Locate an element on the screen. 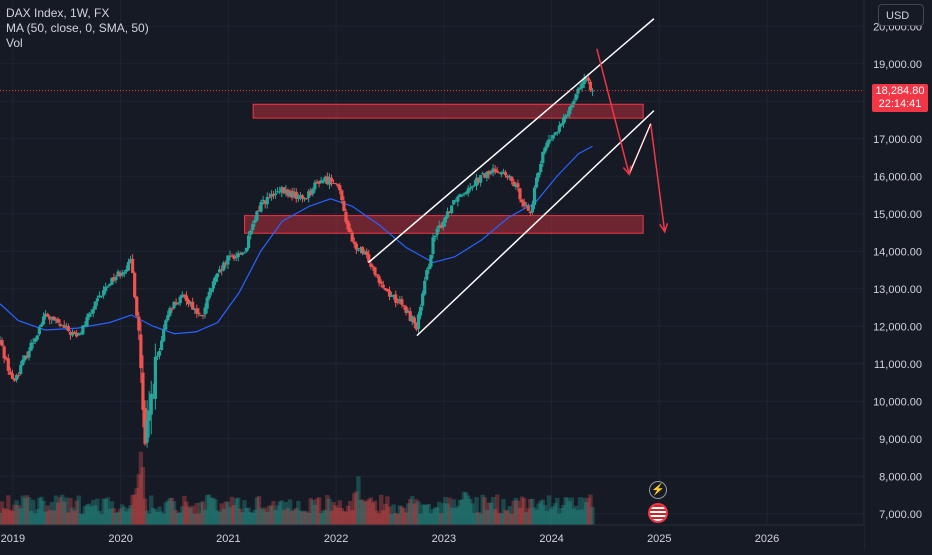 The height and width of the screenshot is (555, 932). arrow-head is located at coordinates (664, 228).